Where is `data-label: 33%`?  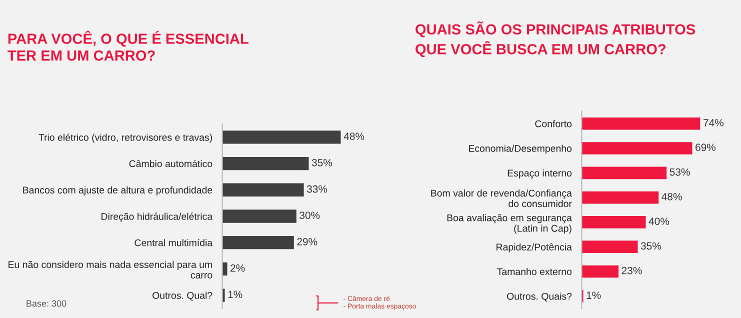 data-label: 33% is located at coordinates (317, 189).